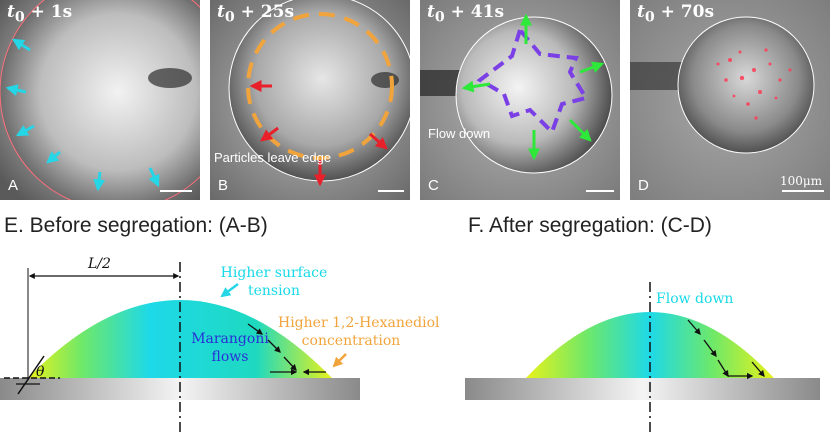 This screenshot has height=432, width=830. What do you see at coordinates (433, 185) in the screenshot?
I see `panel-letter-c: C` at bounding box center [433, 185].